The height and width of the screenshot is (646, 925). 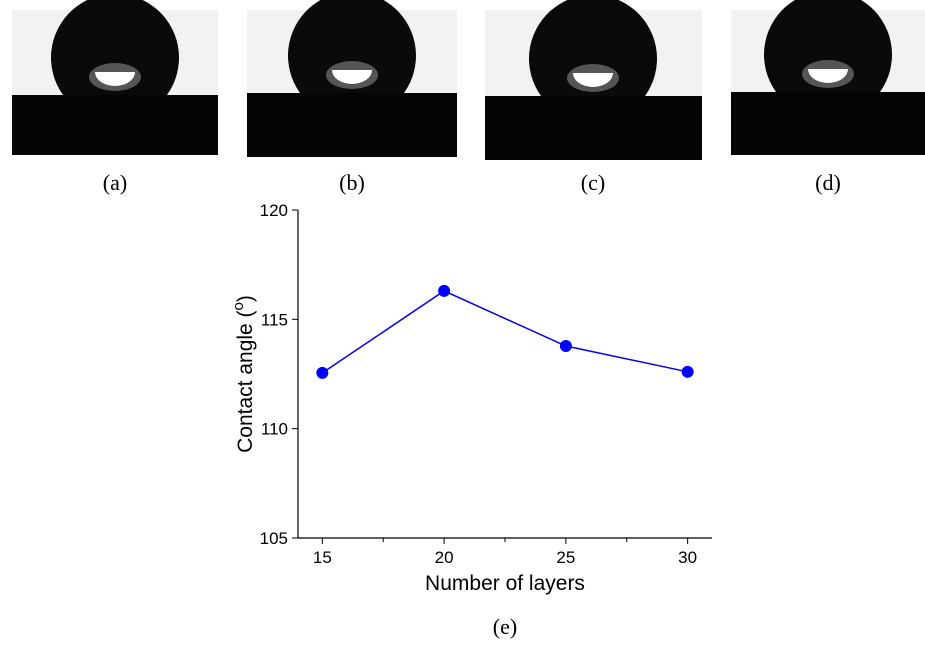 What do you see at coordinates (565, 557) in the screenshot?
I see `x-tick-label: 25` at bounding box center [565, 557].